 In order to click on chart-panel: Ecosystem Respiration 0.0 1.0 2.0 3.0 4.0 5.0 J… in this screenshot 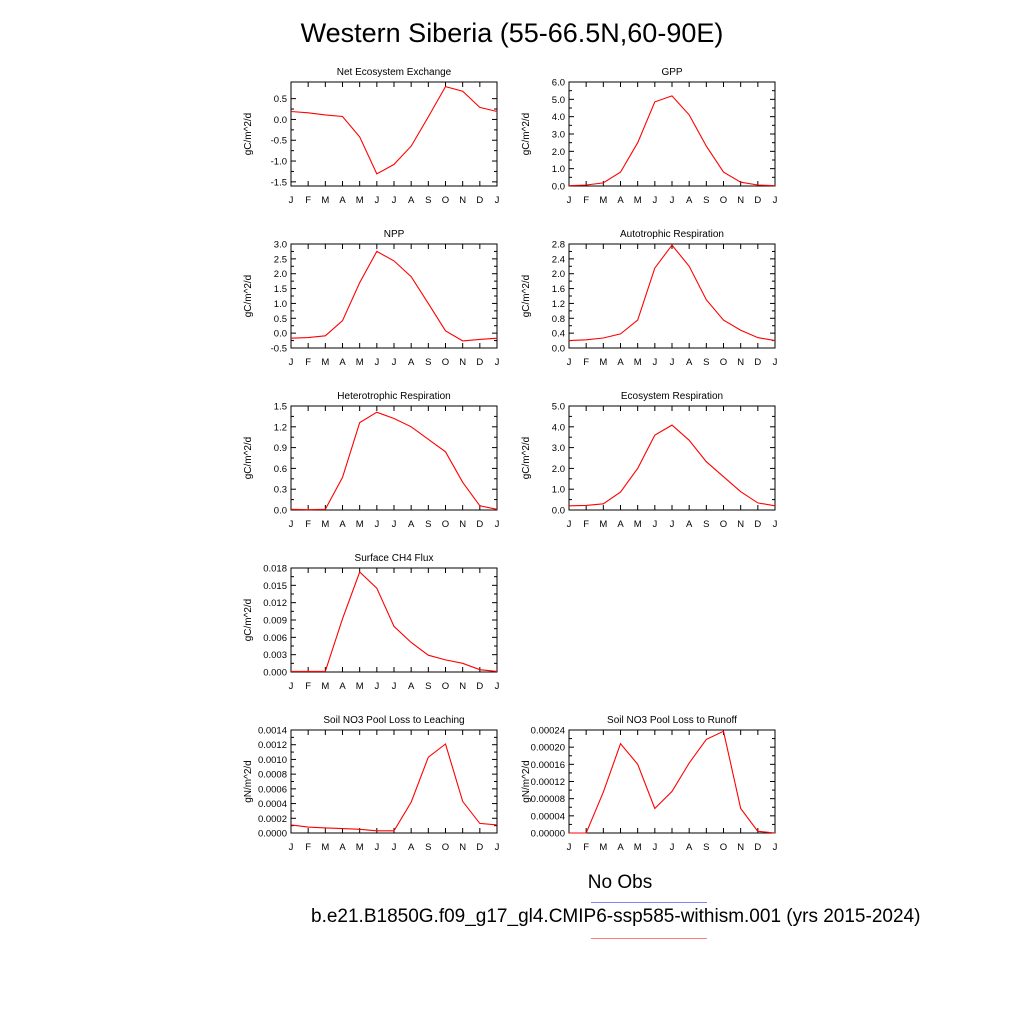, I will do `click(649, 460)`.